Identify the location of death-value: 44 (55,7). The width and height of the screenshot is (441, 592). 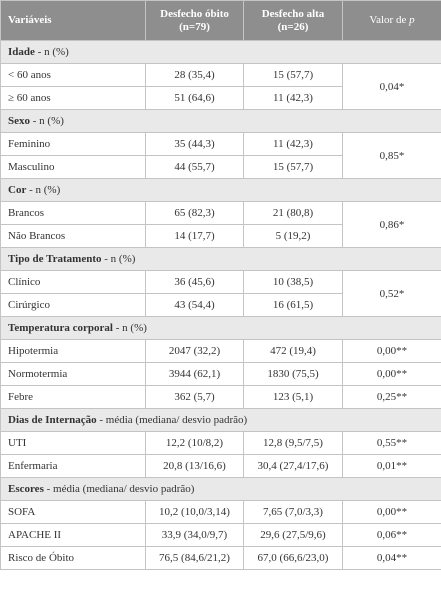
(194, 167).